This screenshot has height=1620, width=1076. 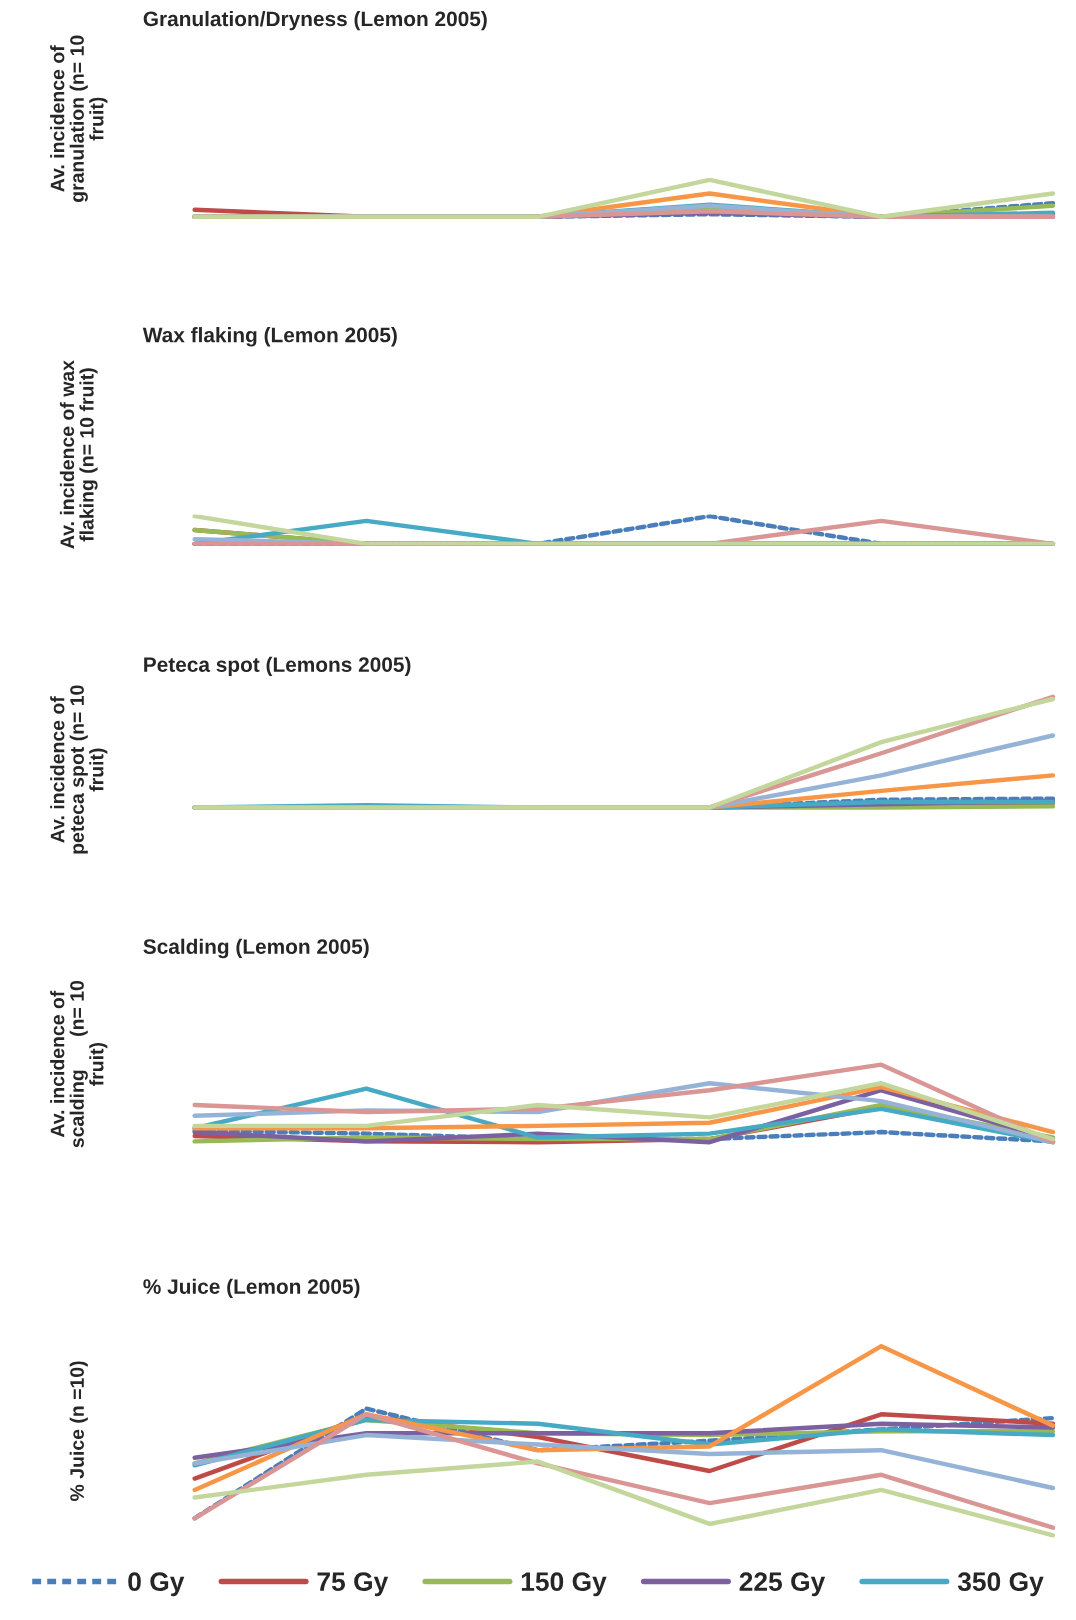 What do you see at coordinates (79, 1064) in the screenshot?
I see `y-axis-title: Av. incidence of scalding (n= 10 fruit)` at bounding box center [79, 1064].